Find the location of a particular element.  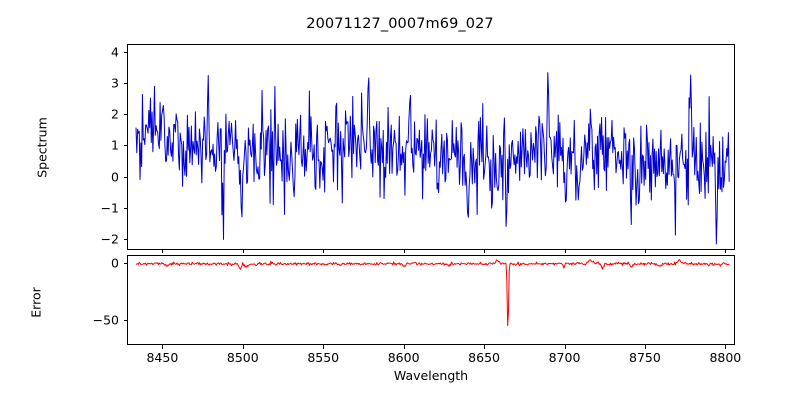

x-tick-label: 8550 is located at coordinates (323, 357).